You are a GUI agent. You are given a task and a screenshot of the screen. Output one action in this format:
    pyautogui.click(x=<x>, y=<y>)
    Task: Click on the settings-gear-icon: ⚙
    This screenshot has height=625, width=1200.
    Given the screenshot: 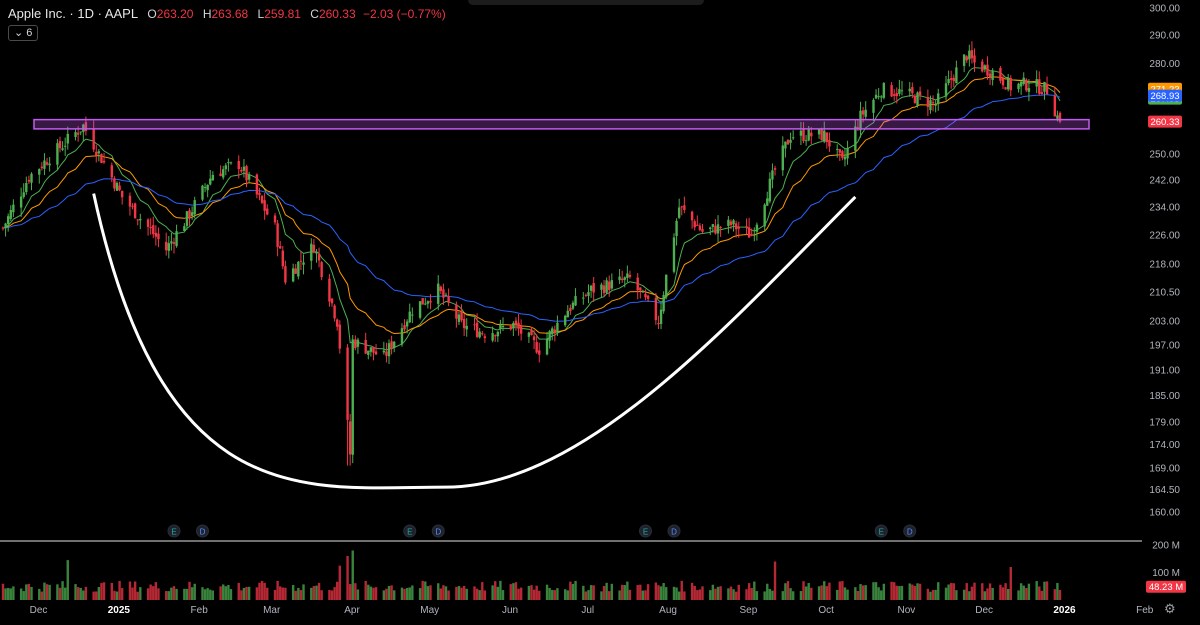 What is the action you would take?
    pyautogui.click(x=1170, y=608)
    